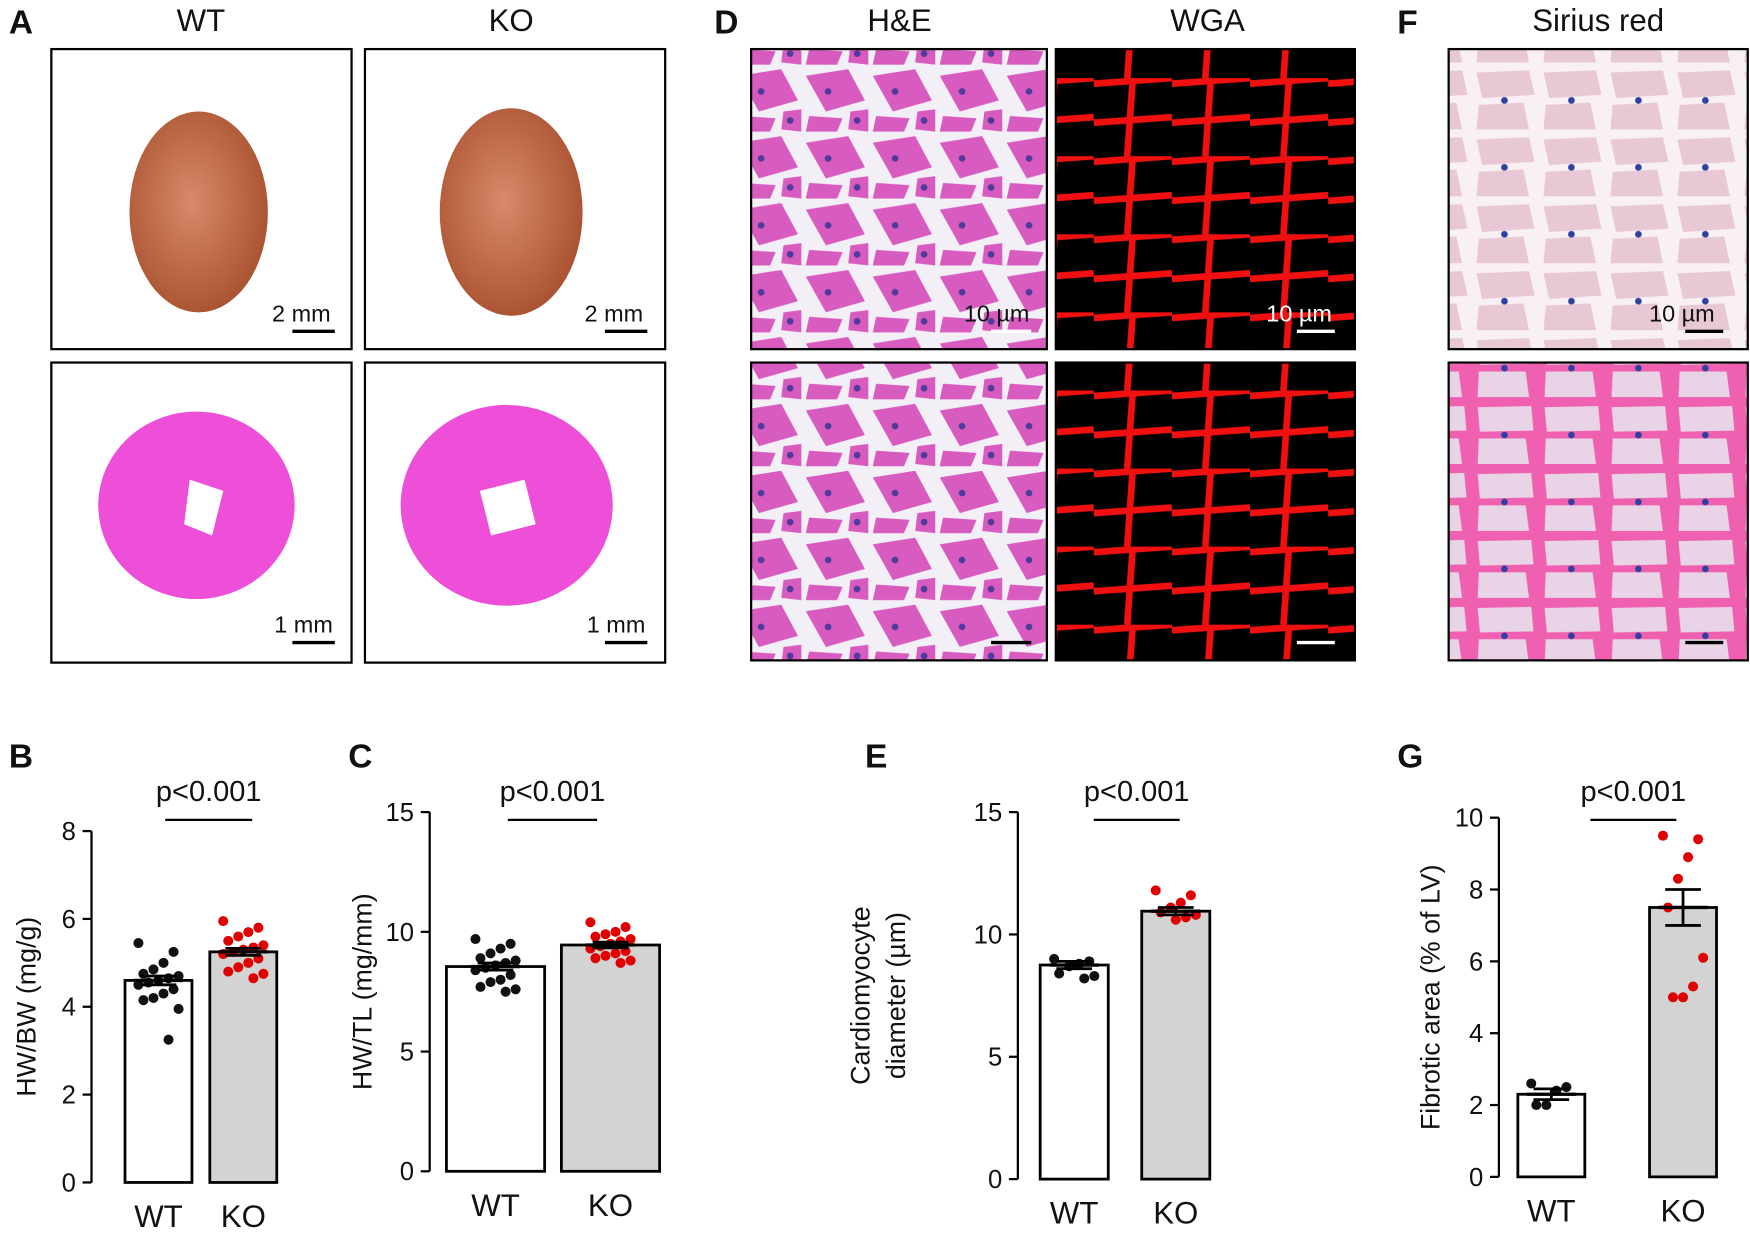 The height and width of the screenshot is (1241, 1750). Describe the element at coordinates (1407, 22) in the screenshot. I see `panel-letter: F` at that location.